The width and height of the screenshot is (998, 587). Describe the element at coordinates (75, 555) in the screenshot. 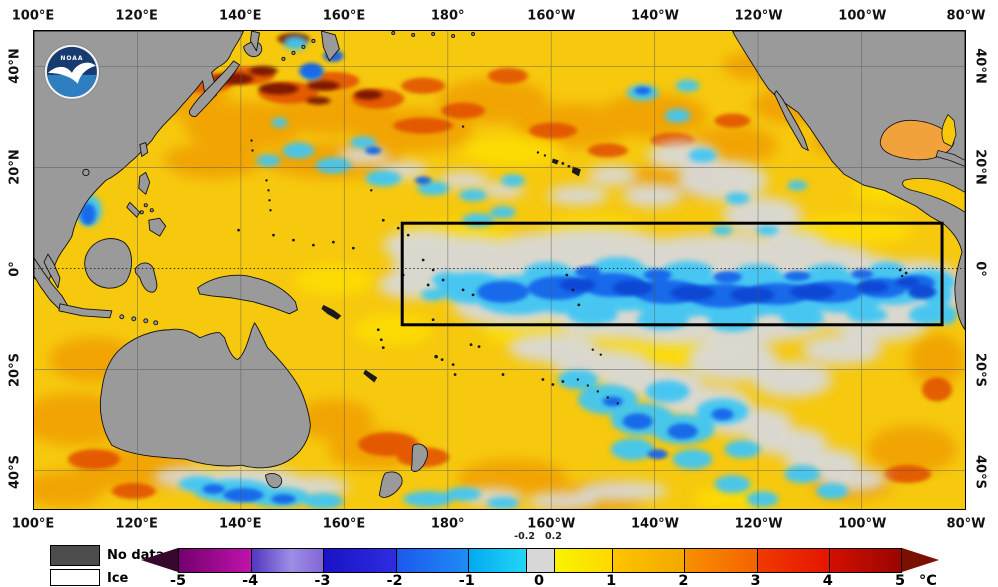

I see `no-data-swatch` at that location.